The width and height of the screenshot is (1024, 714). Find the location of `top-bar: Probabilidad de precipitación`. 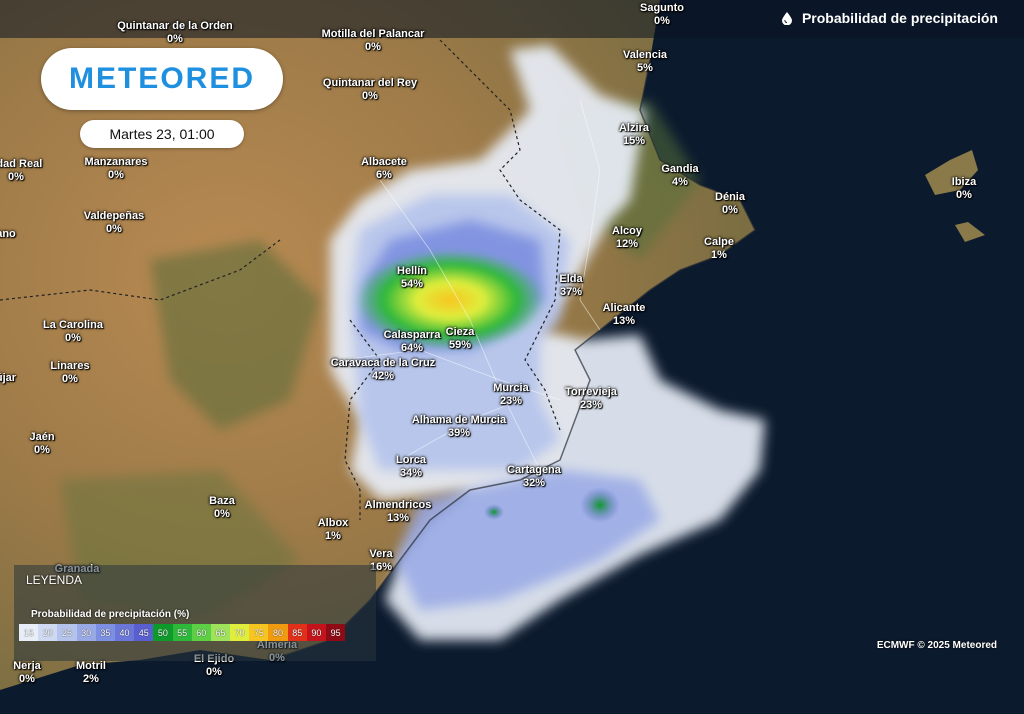

top-bar: Probabilidad de precipitación is located at coordinates (512, 19).